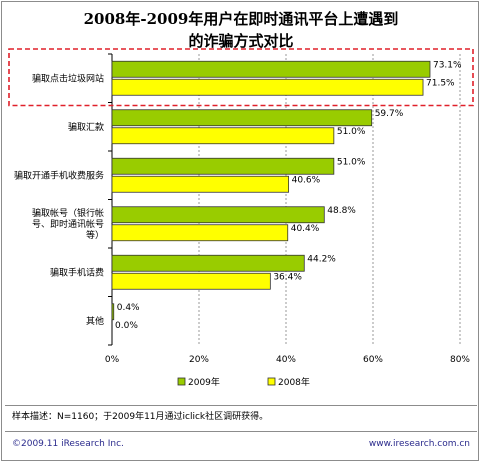 This screenshot has height=464, width=482. Describe the element at coordinates (306, 180) in the screenshot. I see `data-label: 40.6%` at that location.